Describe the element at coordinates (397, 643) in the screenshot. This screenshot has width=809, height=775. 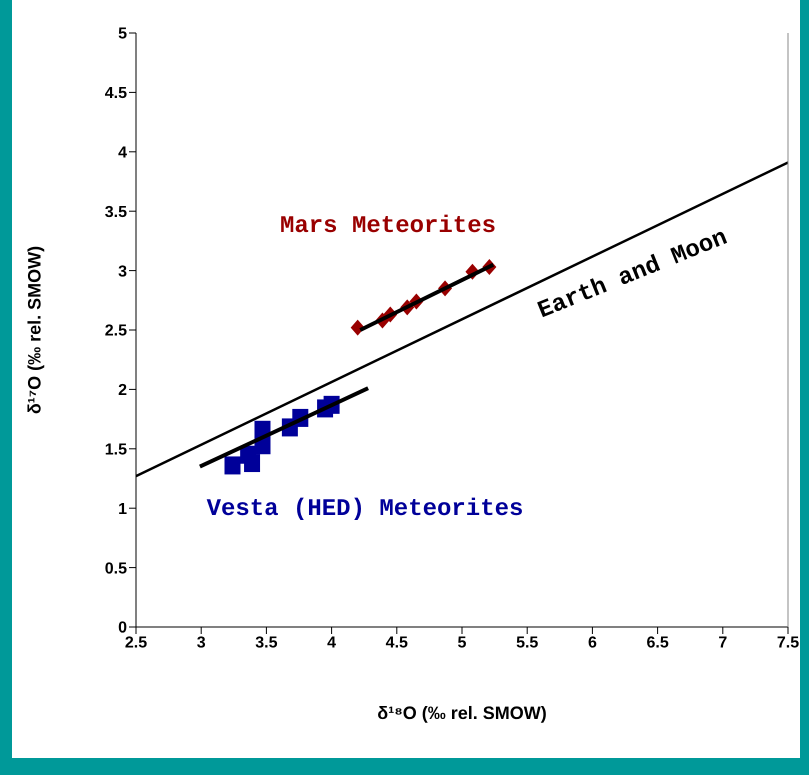
I see `x-tick-label: 4.5` at that location.